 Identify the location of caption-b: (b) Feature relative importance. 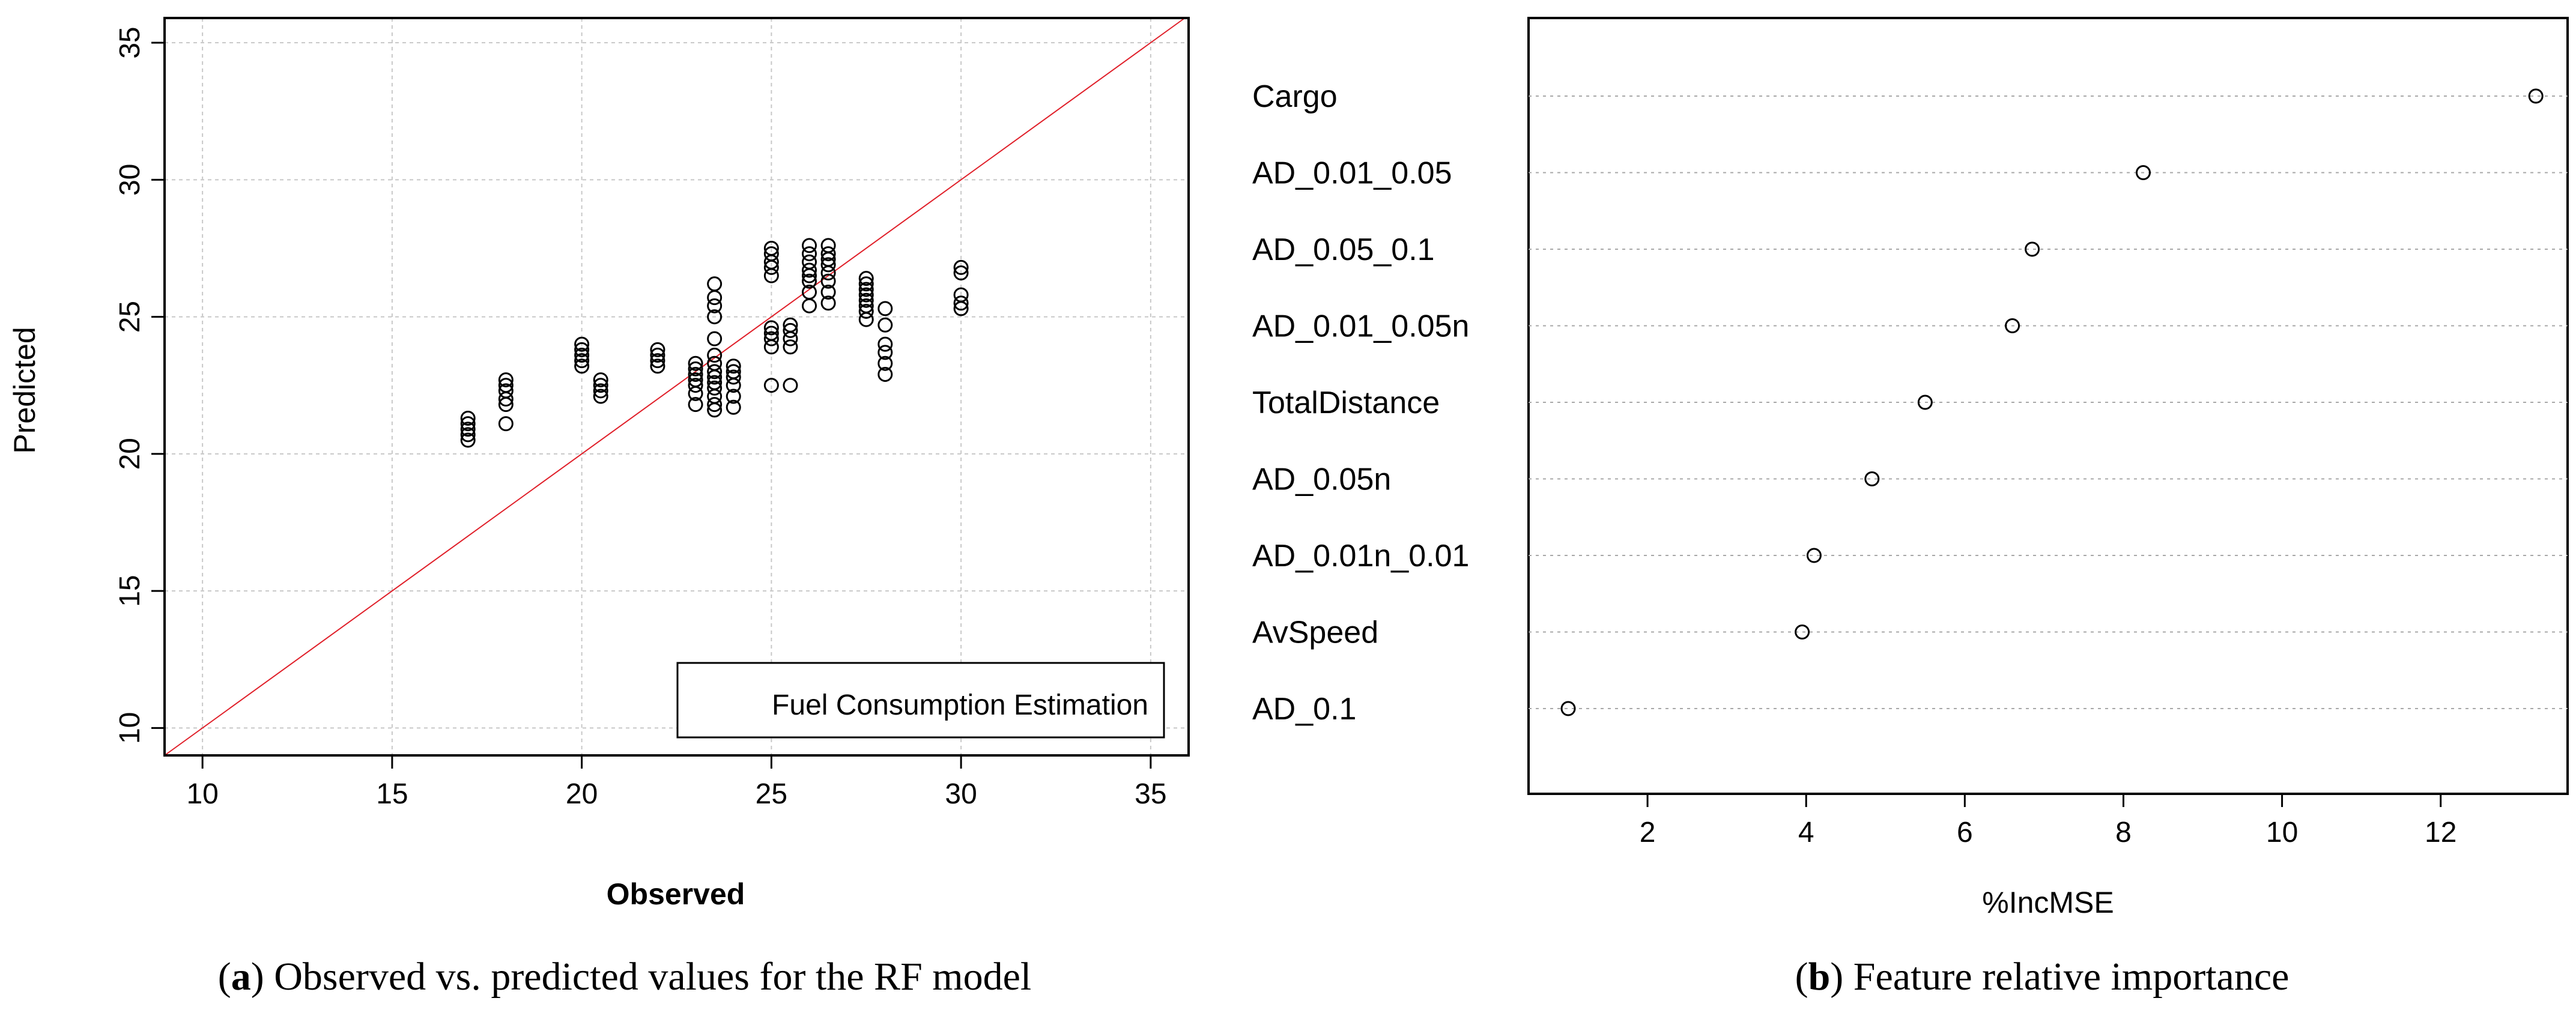
(2042, 977).